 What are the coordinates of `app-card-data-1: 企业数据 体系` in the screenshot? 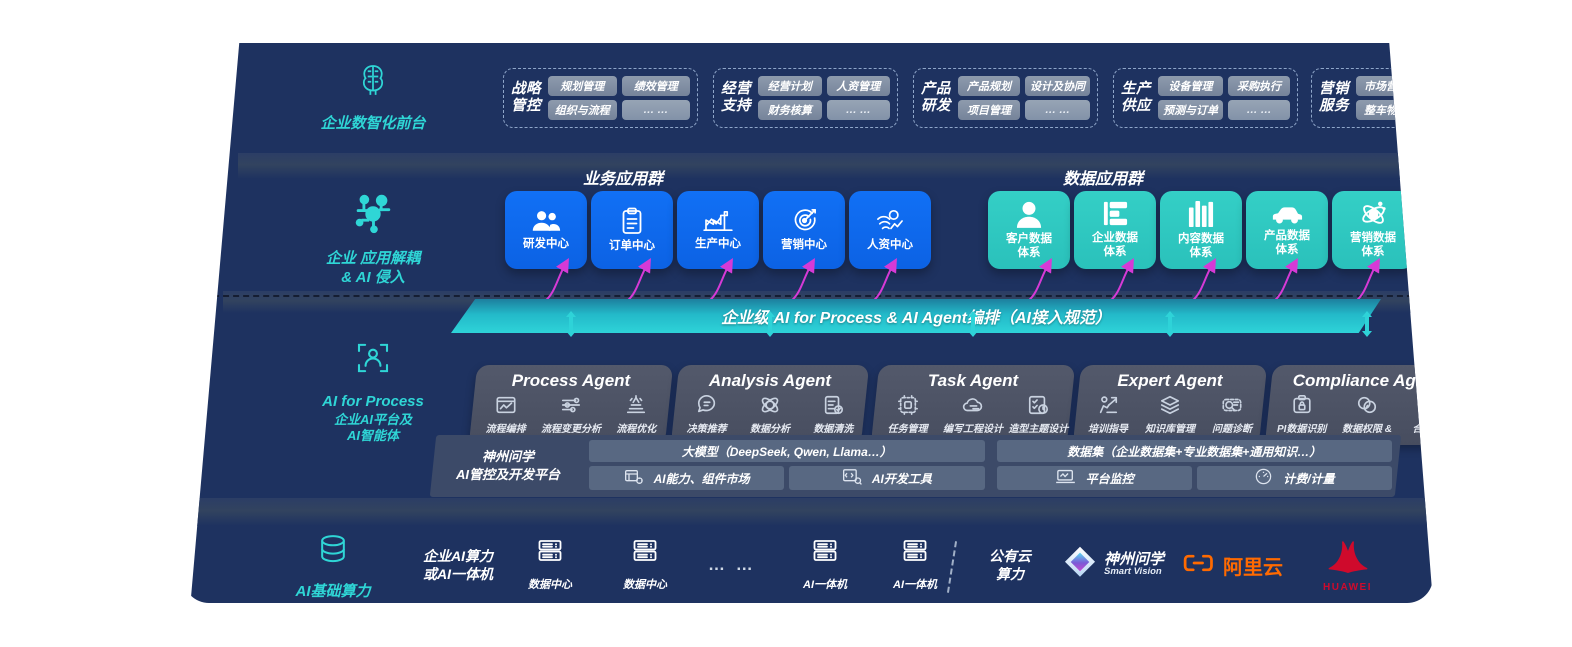 It's located at (1115, 230).